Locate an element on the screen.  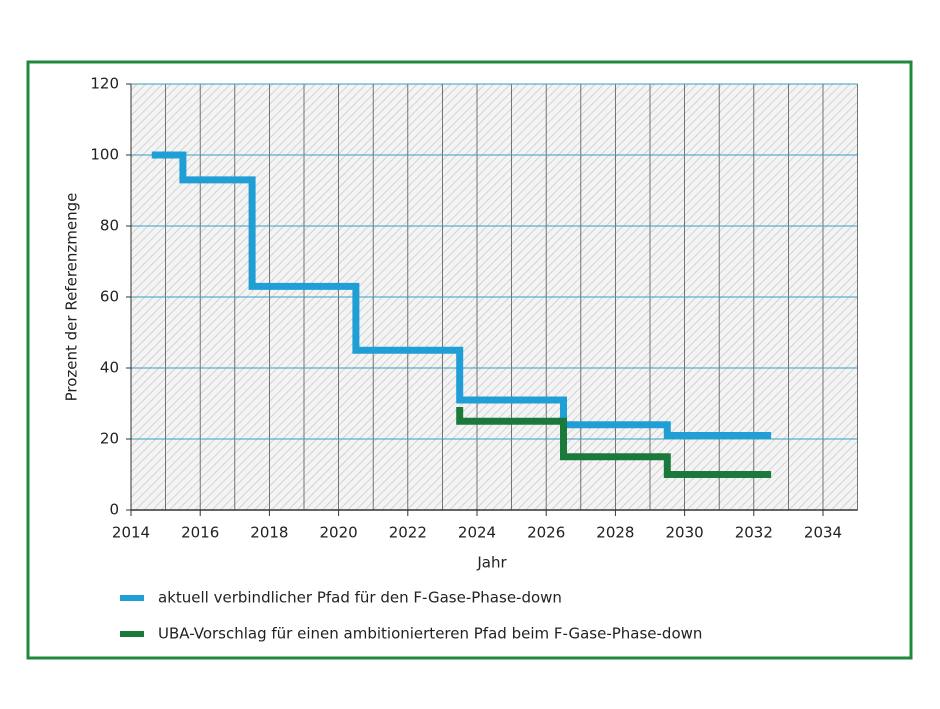
series-line is located at coordinates (614, 442).